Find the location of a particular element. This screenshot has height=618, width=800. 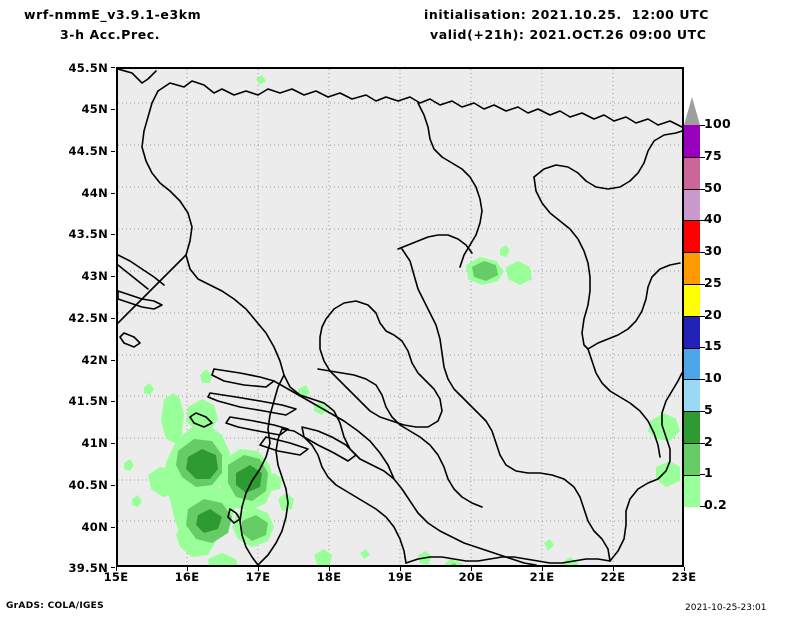

y-tick-label: 41.5N is located at coordinates (88, 401).